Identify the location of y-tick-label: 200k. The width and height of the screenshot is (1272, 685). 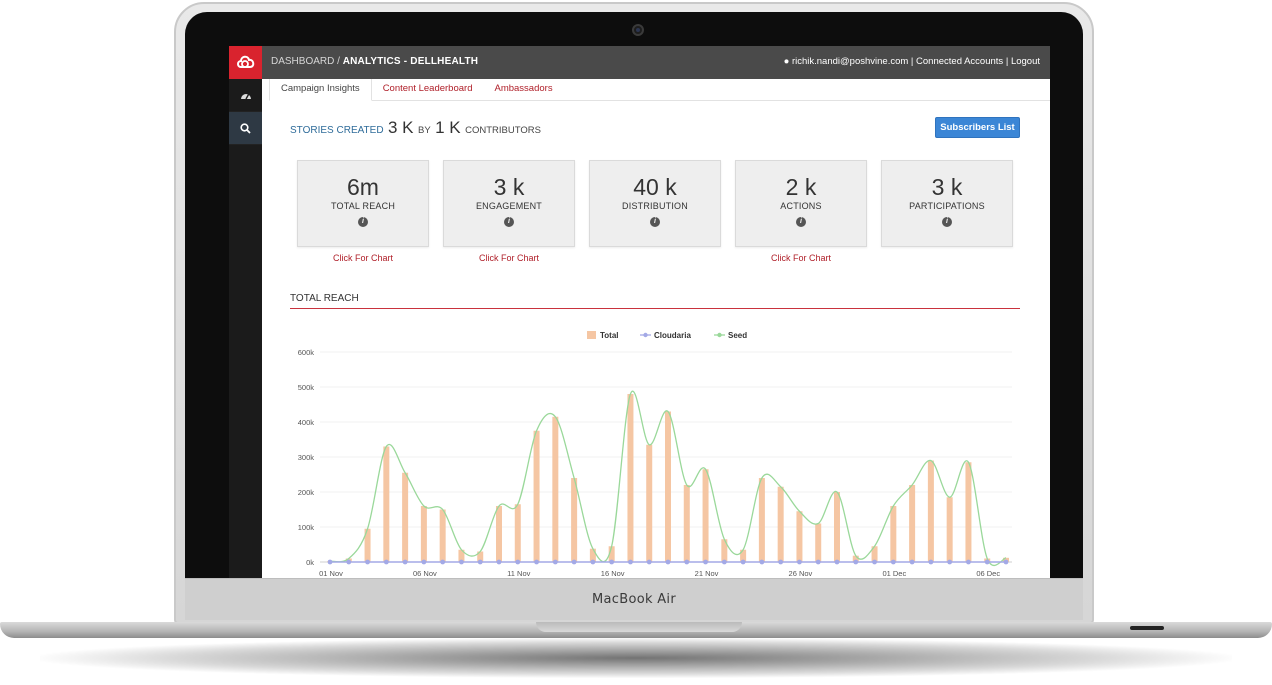
(306, 492).